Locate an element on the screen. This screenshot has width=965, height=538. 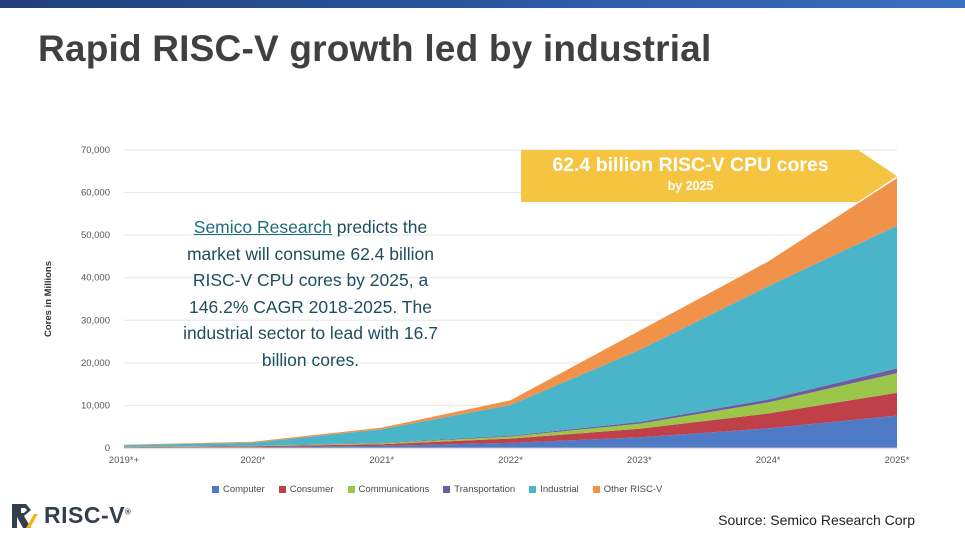
legend-item-computer: Computer is located at coordinates (238, 489).